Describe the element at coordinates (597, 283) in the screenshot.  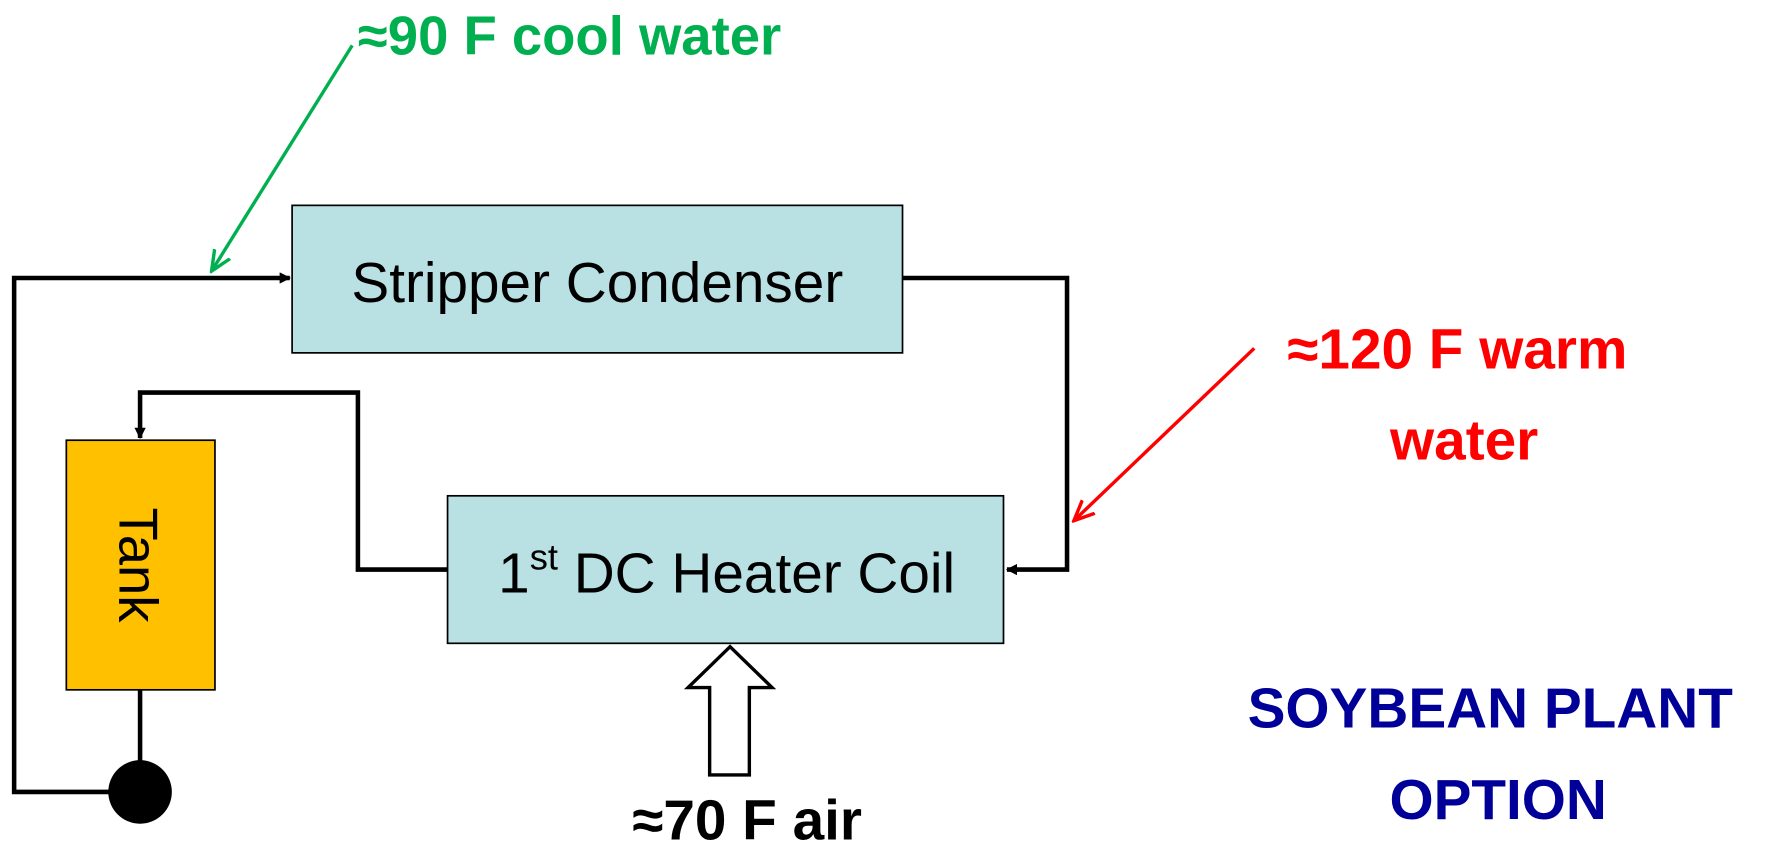
I see `node-label: Stripper Condenser` at that location.